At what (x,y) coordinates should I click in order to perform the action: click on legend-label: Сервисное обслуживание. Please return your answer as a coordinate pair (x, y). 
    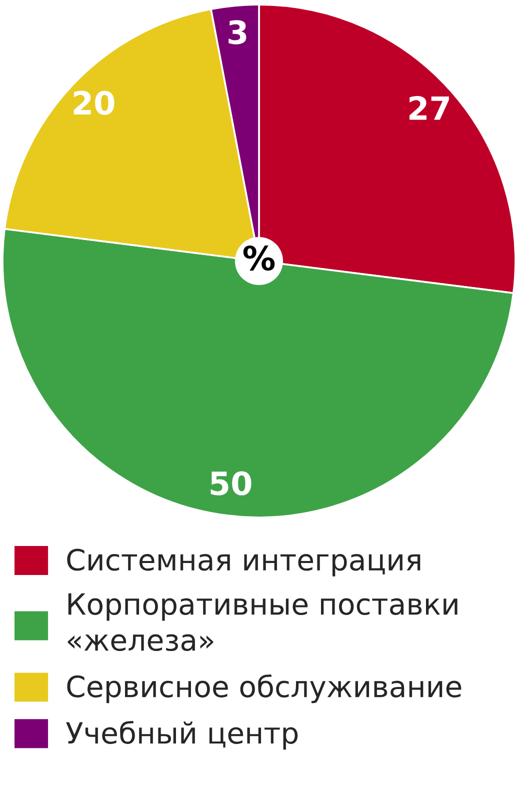
    Looking at the image, I should click on (264, 689).